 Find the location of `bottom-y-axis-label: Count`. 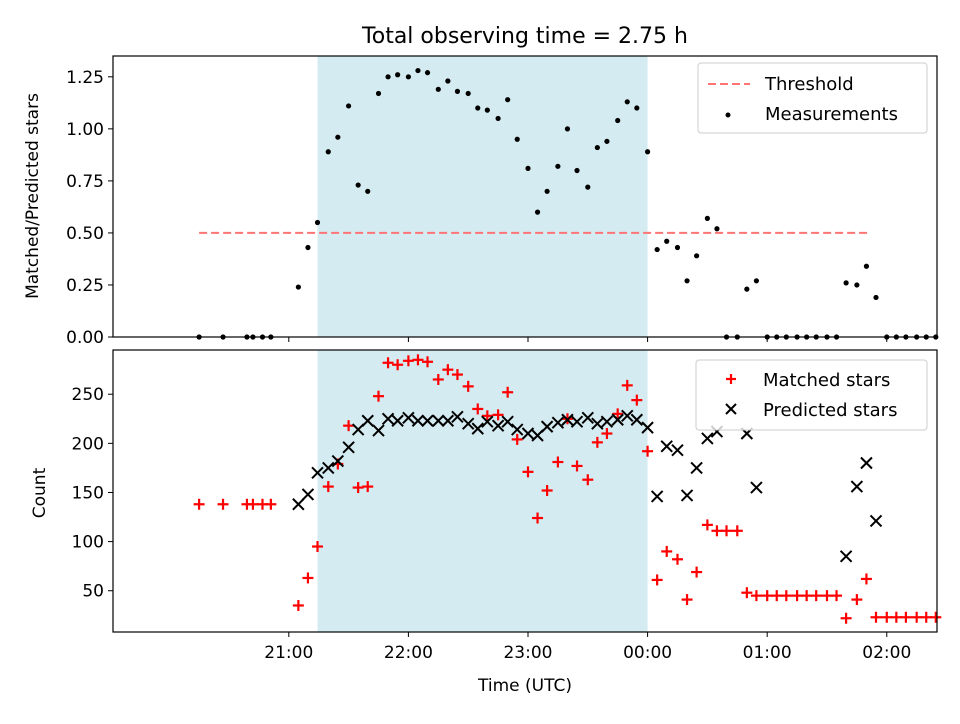

bottom-y-axis-label: Count is located at coordinates (40, 492).